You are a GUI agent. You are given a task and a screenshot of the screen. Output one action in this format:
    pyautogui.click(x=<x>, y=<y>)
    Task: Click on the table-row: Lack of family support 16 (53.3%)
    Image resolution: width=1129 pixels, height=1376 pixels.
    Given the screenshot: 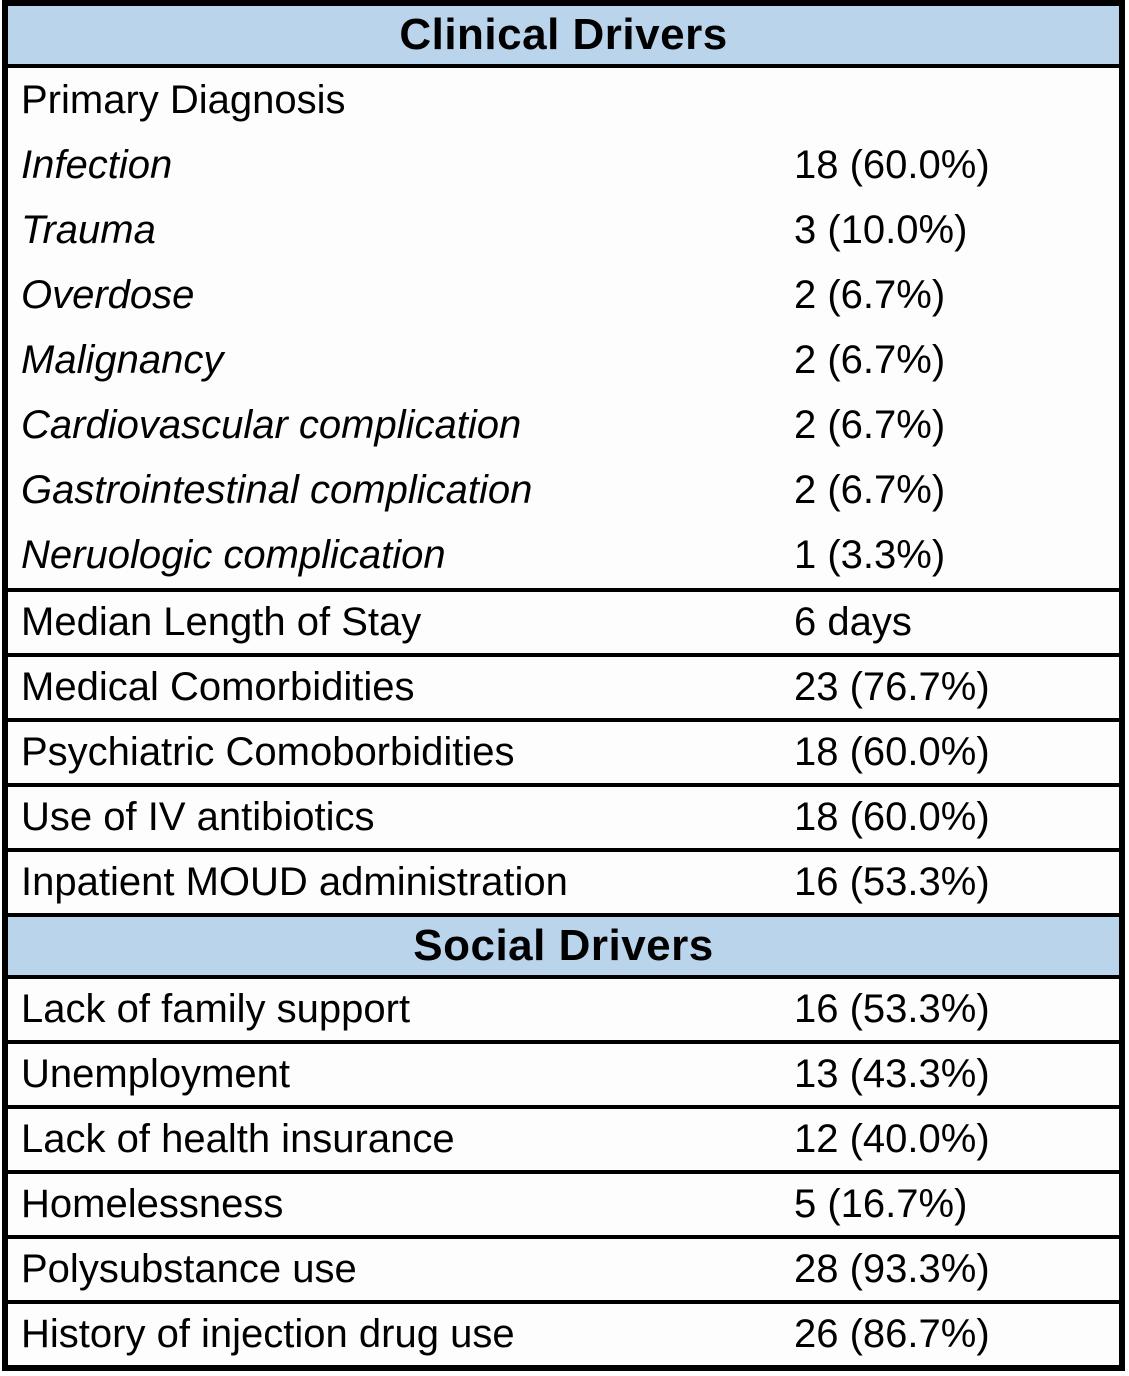 What is the action you would take?
    pyautogui.click(x=563, y=1009)
    